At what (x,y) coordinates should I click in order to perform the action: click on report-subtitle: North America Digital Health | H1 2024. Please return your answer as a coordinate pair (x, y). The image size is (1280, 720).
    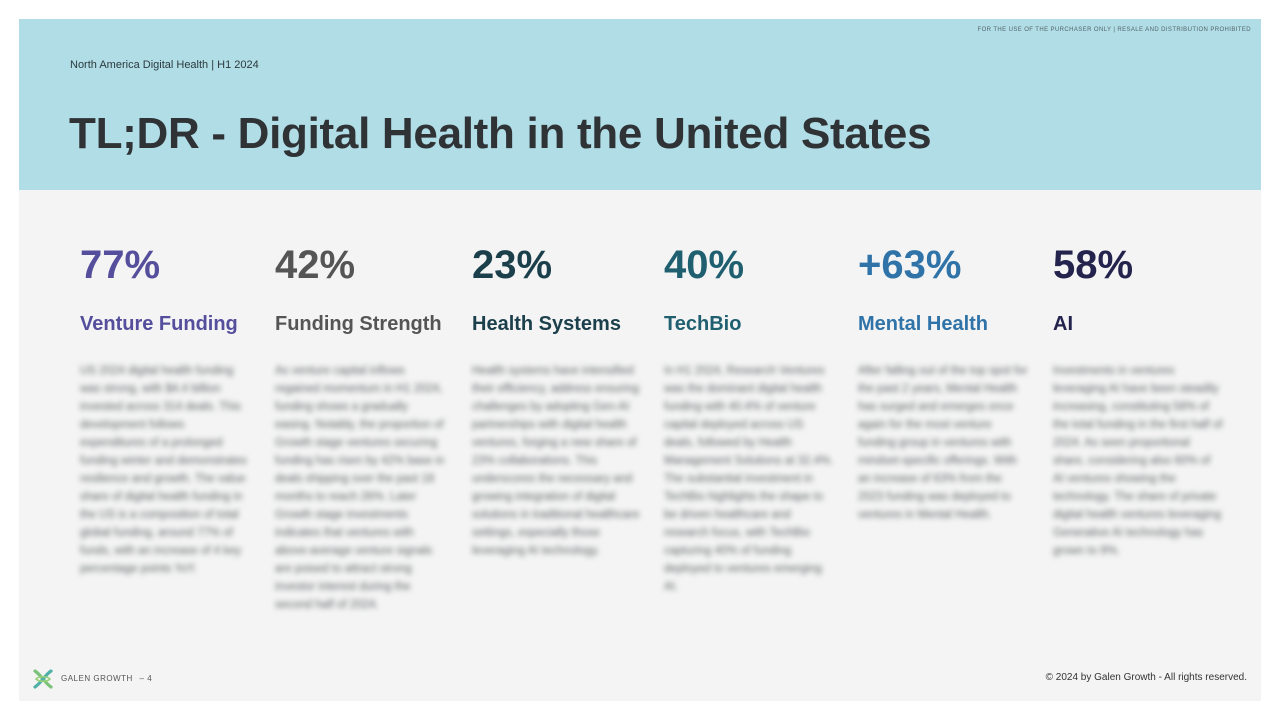
    Looking at the image, I should click on (164, 65).